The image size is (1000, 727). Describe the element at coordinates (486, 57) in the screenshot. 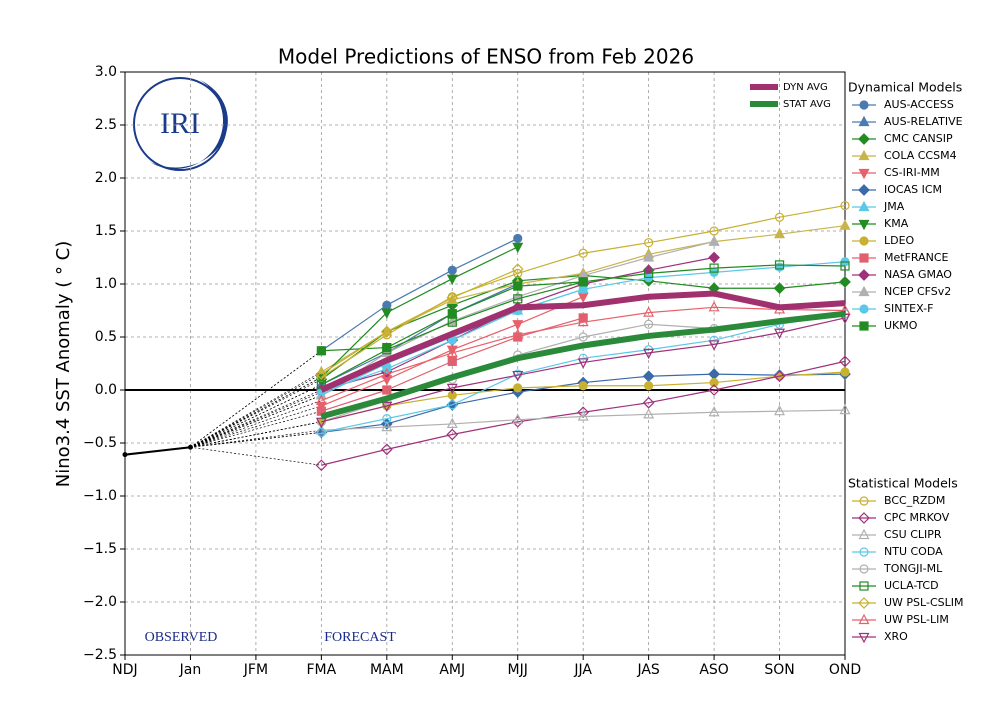

I see `chart-title: Model Predictions of ENSO from Feb 2026` at that location.